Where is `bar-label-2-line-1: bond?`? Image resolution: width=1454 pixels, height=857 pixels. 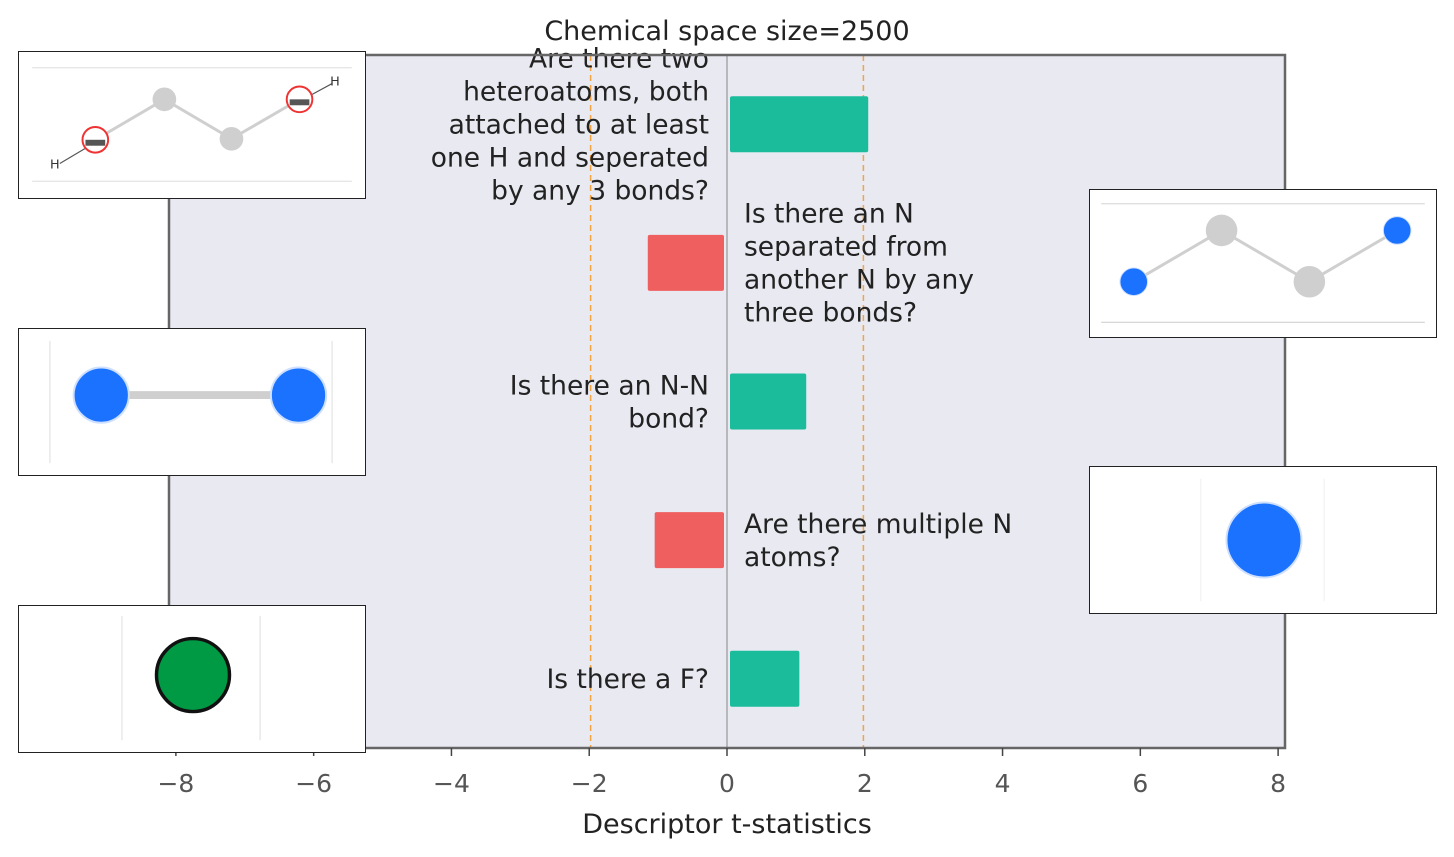
bar-label-2-line-1: bond? is located at coordinates (668, 418).